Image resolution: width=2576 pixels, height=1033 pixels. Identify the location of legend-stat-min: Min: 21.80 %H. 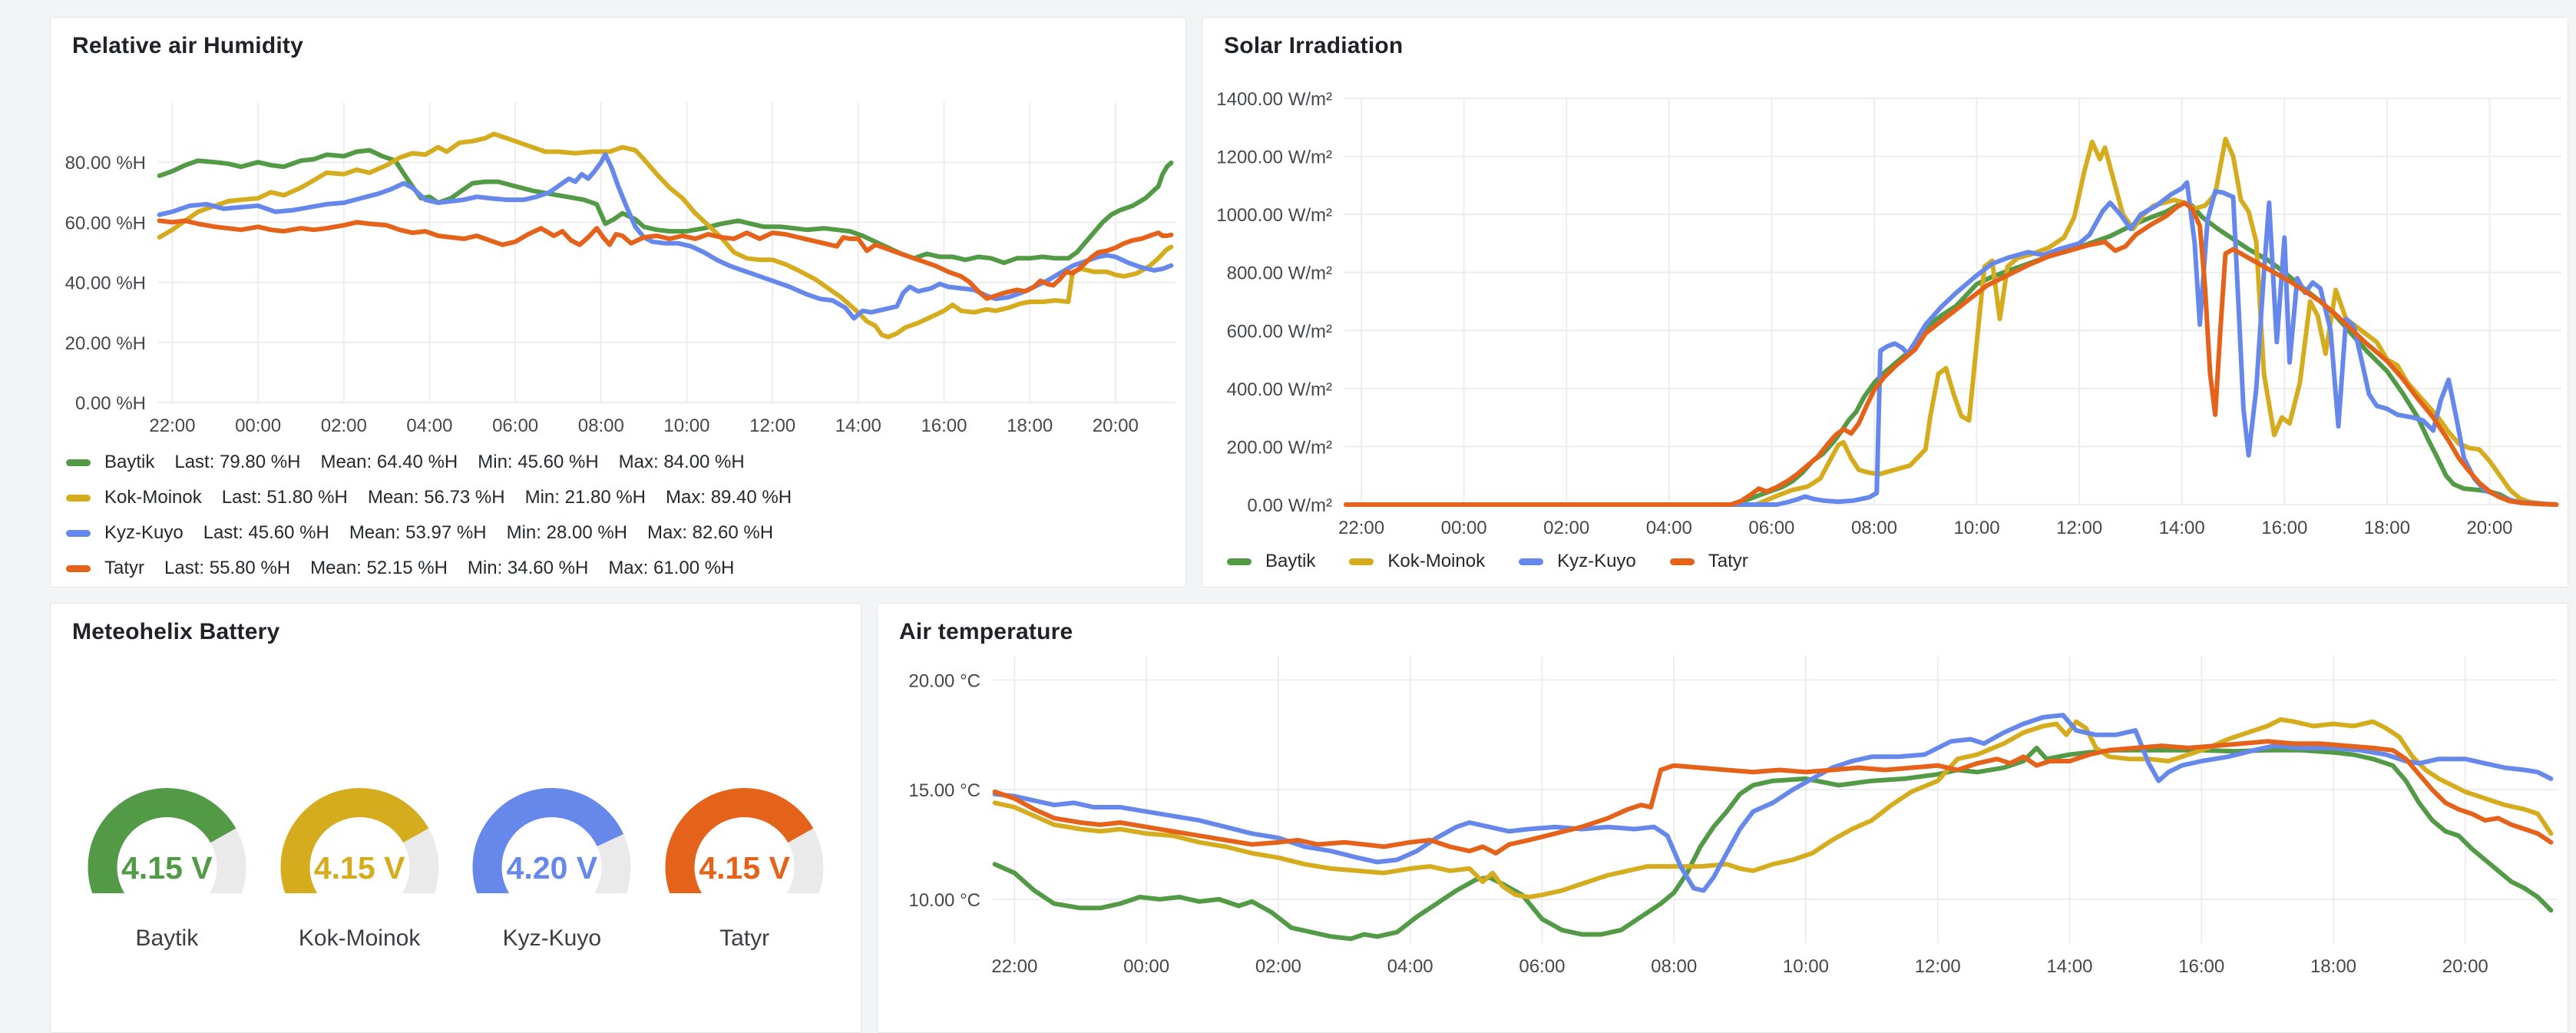
(585, 497).